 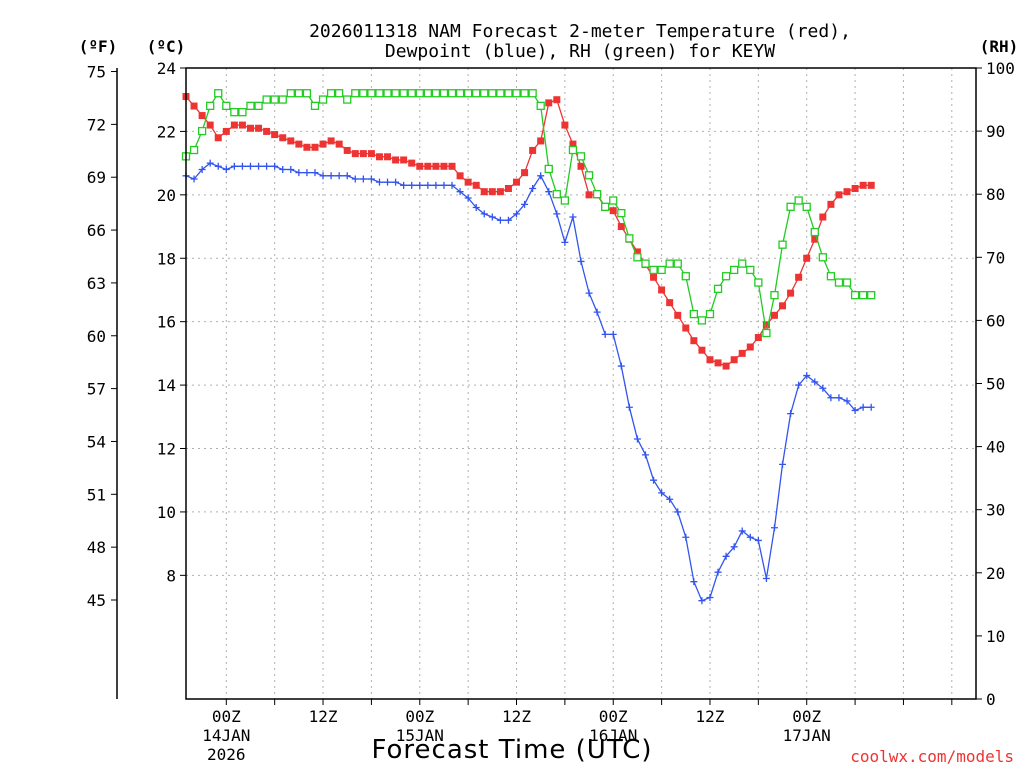 What do you see at coordinates (96, 283) in the screenshot?
I see `fahrenheit-tick-label: 63` at bounding box center [96, 283].